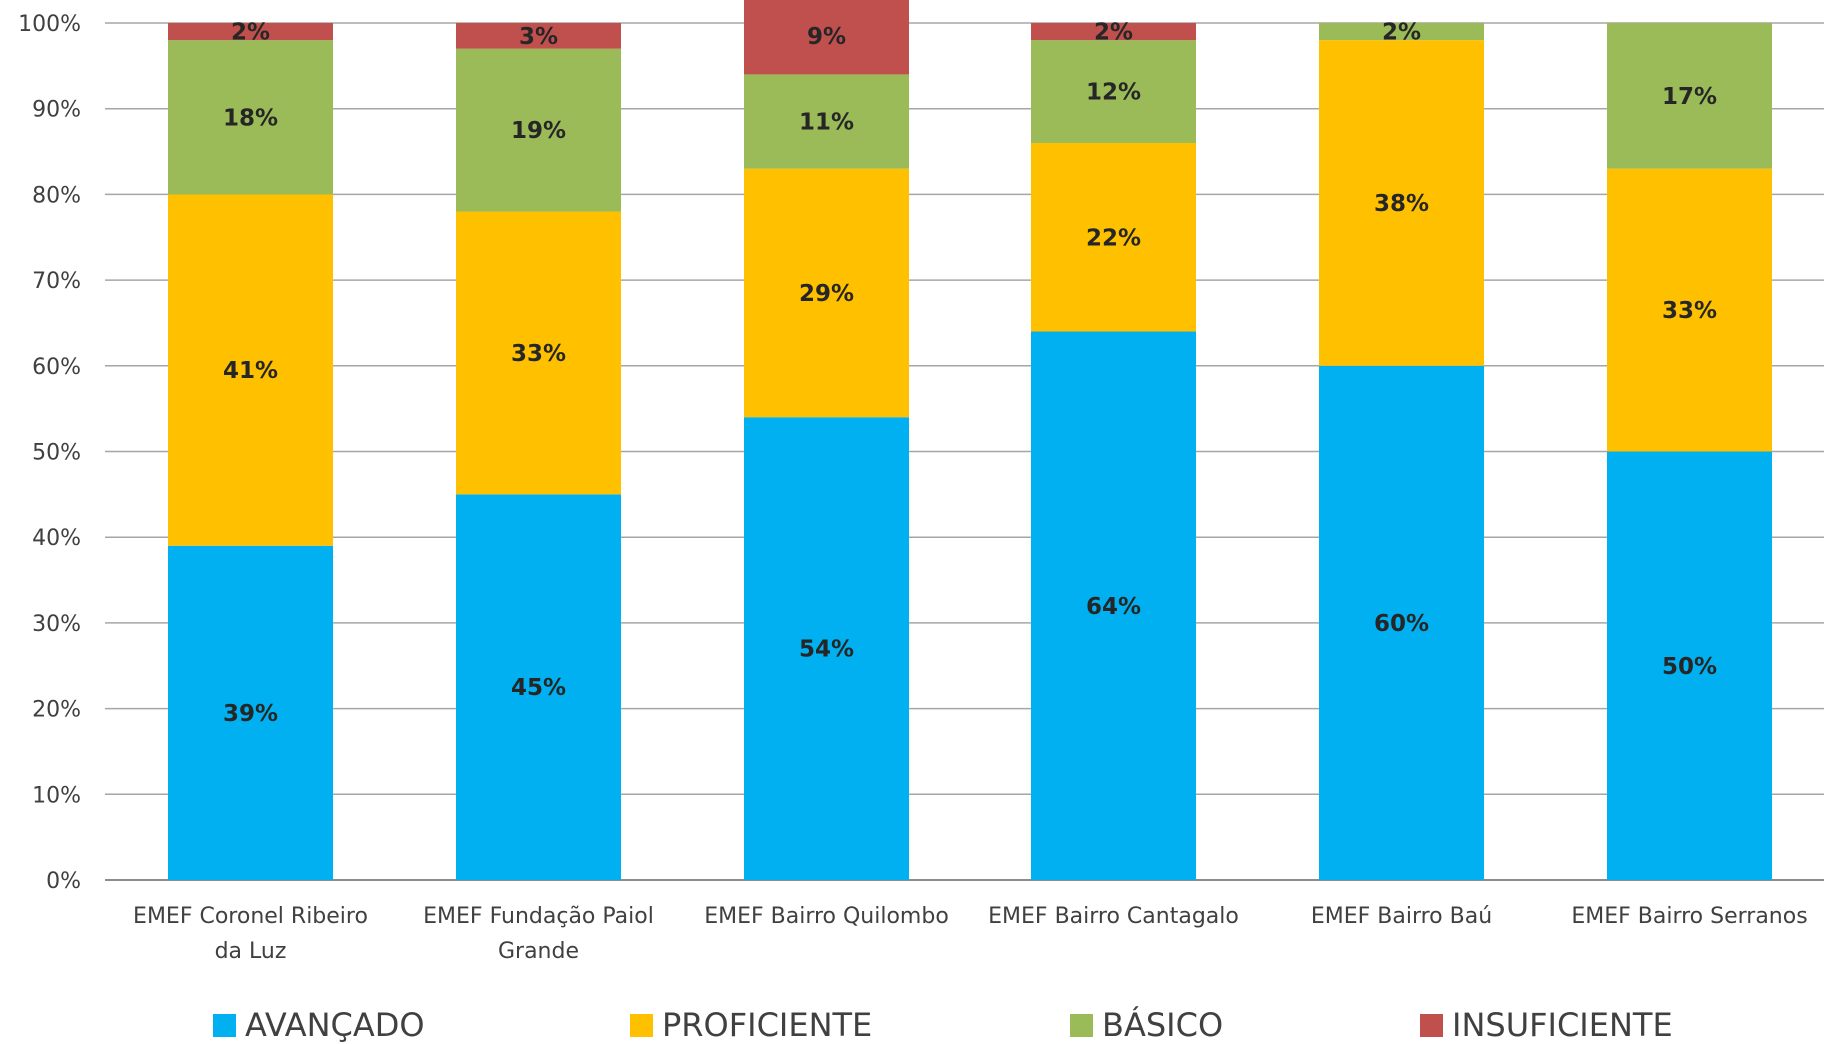 The height and width of the screenshot is (1044, 1824). I want to click on data-label: 12%, so click(1113, 93).